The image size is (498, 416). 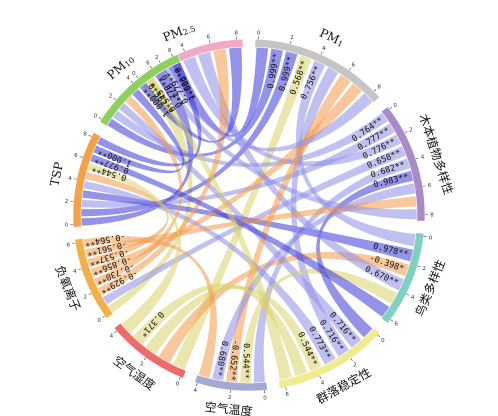 What do you see at coordinates (233, 360) in the screenshot?
I see `chord-value-21: -0.652**` at bounding box center [233, 360].